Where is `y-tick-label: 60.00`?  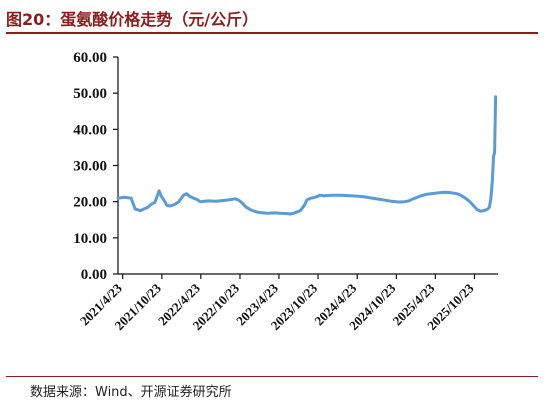
y-tick-label: 60.00 is located at coordinates (90, 58).